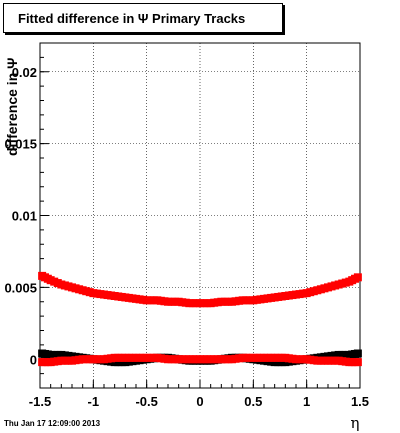 This screenshot has height=433, width=400. I want to click on x-tick-label: 1.5, so click(360, 401).